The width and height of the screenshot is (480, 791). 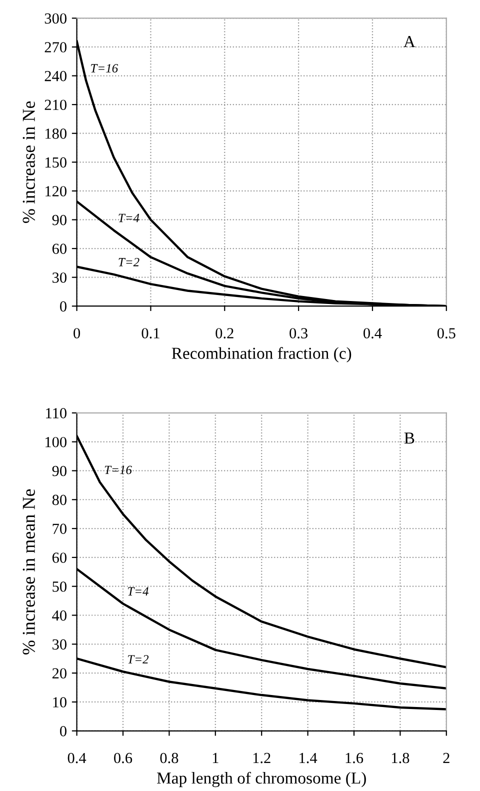 What do you see at coordinates (55, 18) in the screenshot?
I see `y-tick-label: 300` at bounding box center [55, 18].